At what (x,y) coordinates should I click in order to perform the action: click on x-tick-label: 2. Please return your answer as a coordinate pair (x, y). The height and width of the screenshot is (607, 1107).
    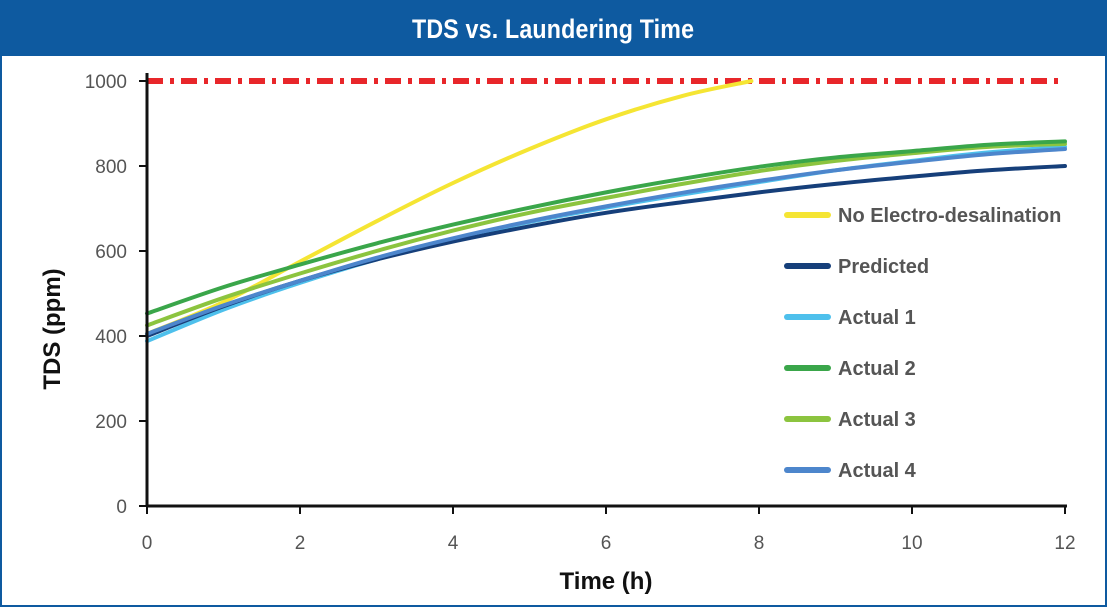
    Looking at the image, I should click on (300, 543).